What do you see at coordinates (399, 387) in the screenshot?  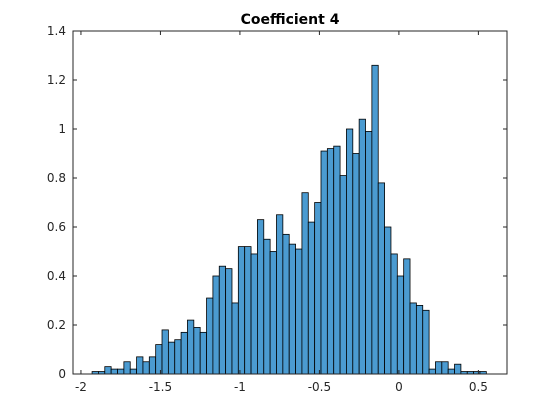 I see `x-tick-label: 0` at bounding box center [399, 387].